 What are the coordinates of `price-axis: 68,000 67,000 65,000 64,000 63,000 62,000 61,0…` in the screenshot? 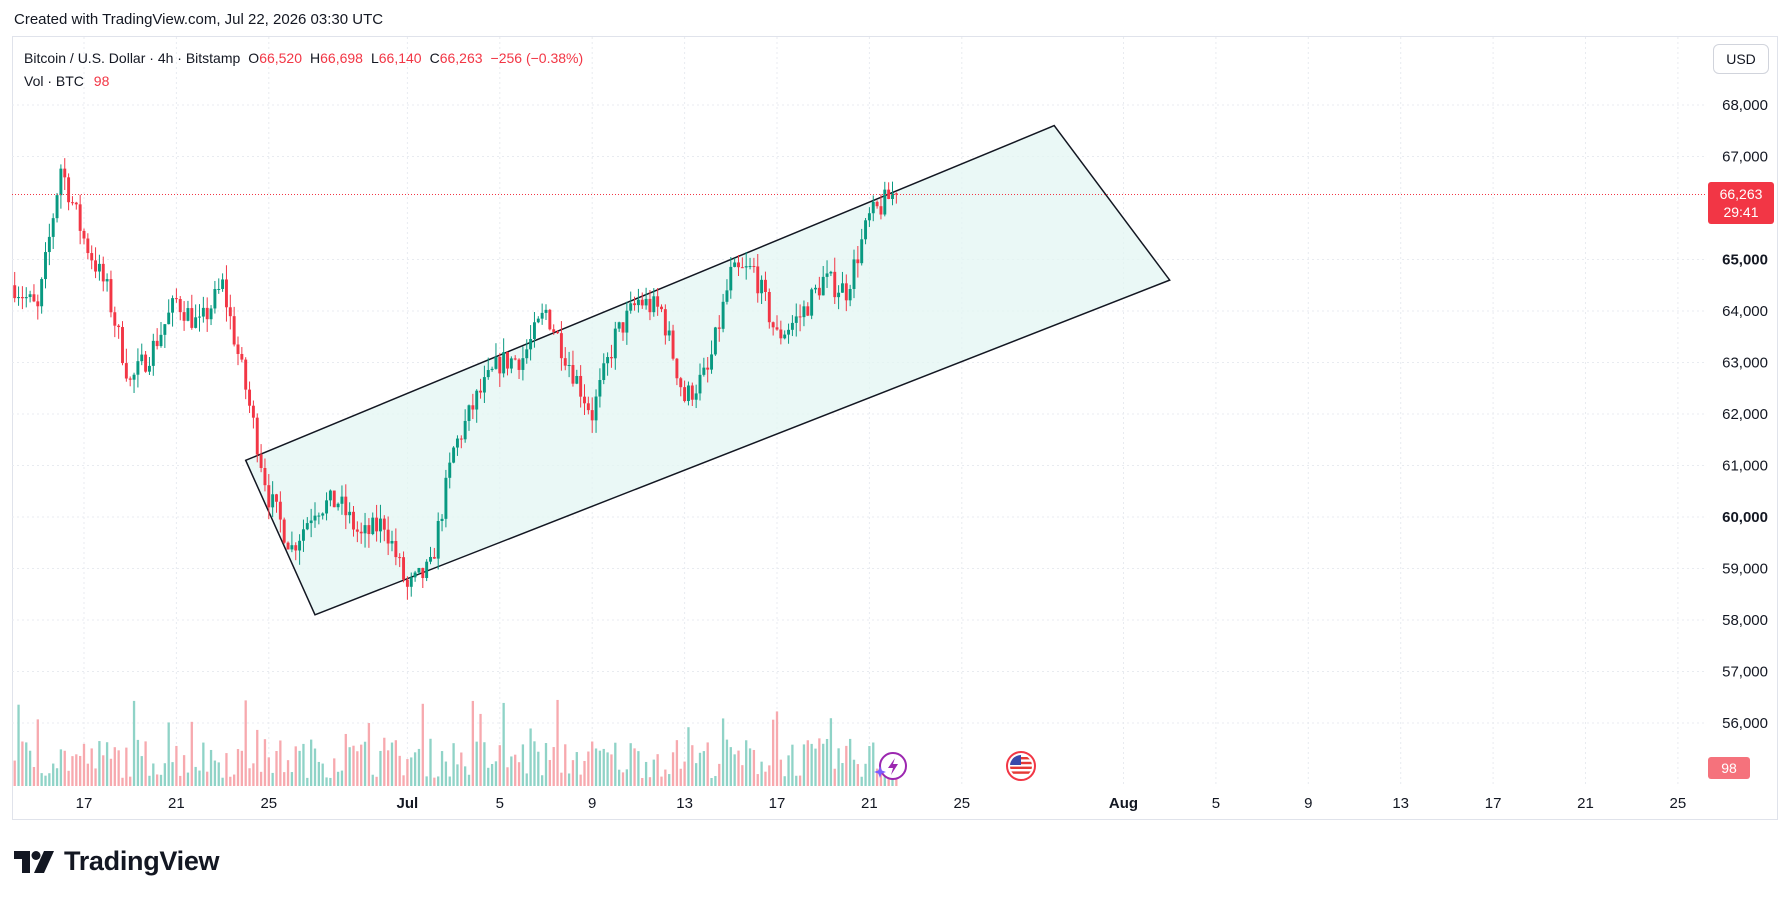 It's located at (1745, 414).